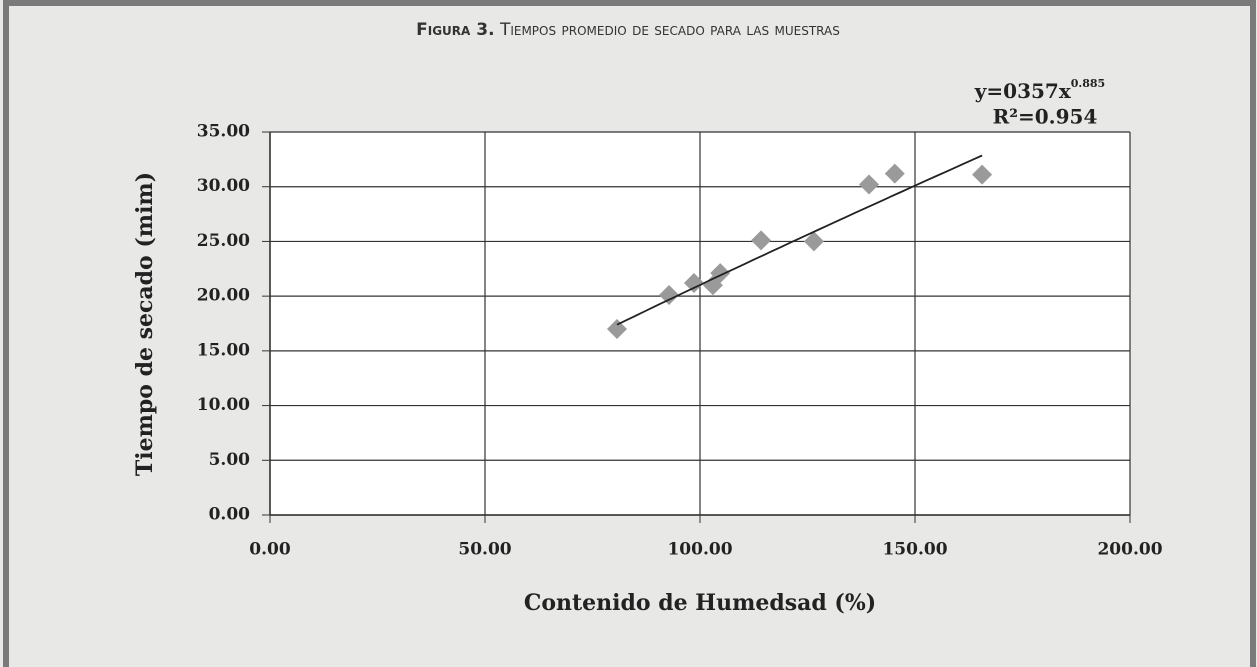  What do you see at coordinates (223, 186) in the screenshot?
I see `y-tick-label: 30.00` at bounding box center [223, 186].